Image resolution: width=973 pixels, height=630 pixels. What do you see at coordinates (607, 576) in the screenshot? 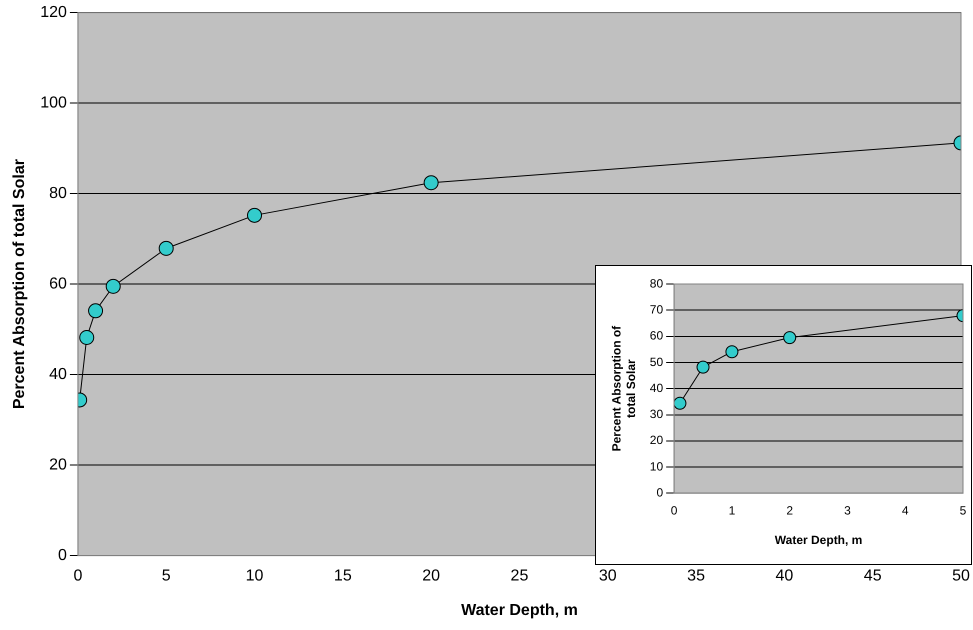
I see `x-tick-label: 30` at bounding box center [607, 576].